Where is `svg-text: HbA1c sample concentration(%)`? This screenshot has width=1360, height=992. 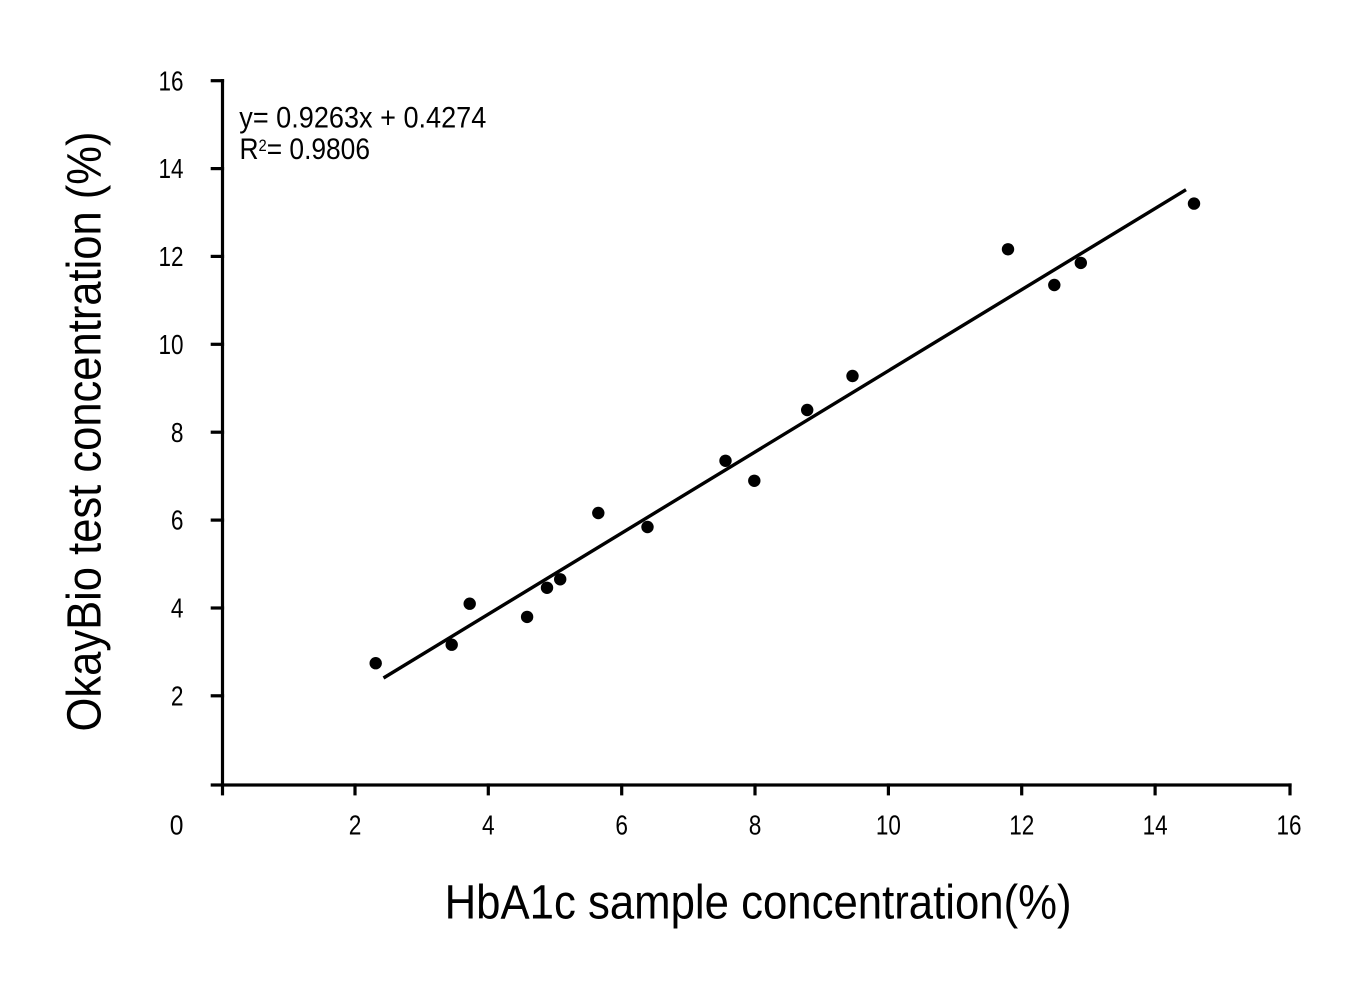 svg-text: HbA1c sample concentration(%) is located at coordinates (758, 902).